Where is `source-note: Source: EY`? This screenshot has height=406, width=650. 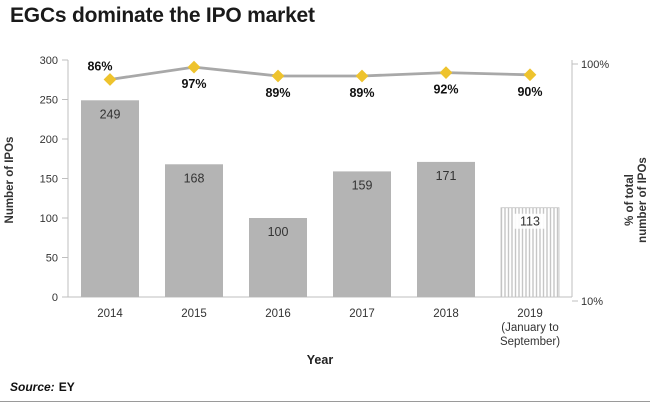
source-note: Source: EY is located at coordinates (42, 387).